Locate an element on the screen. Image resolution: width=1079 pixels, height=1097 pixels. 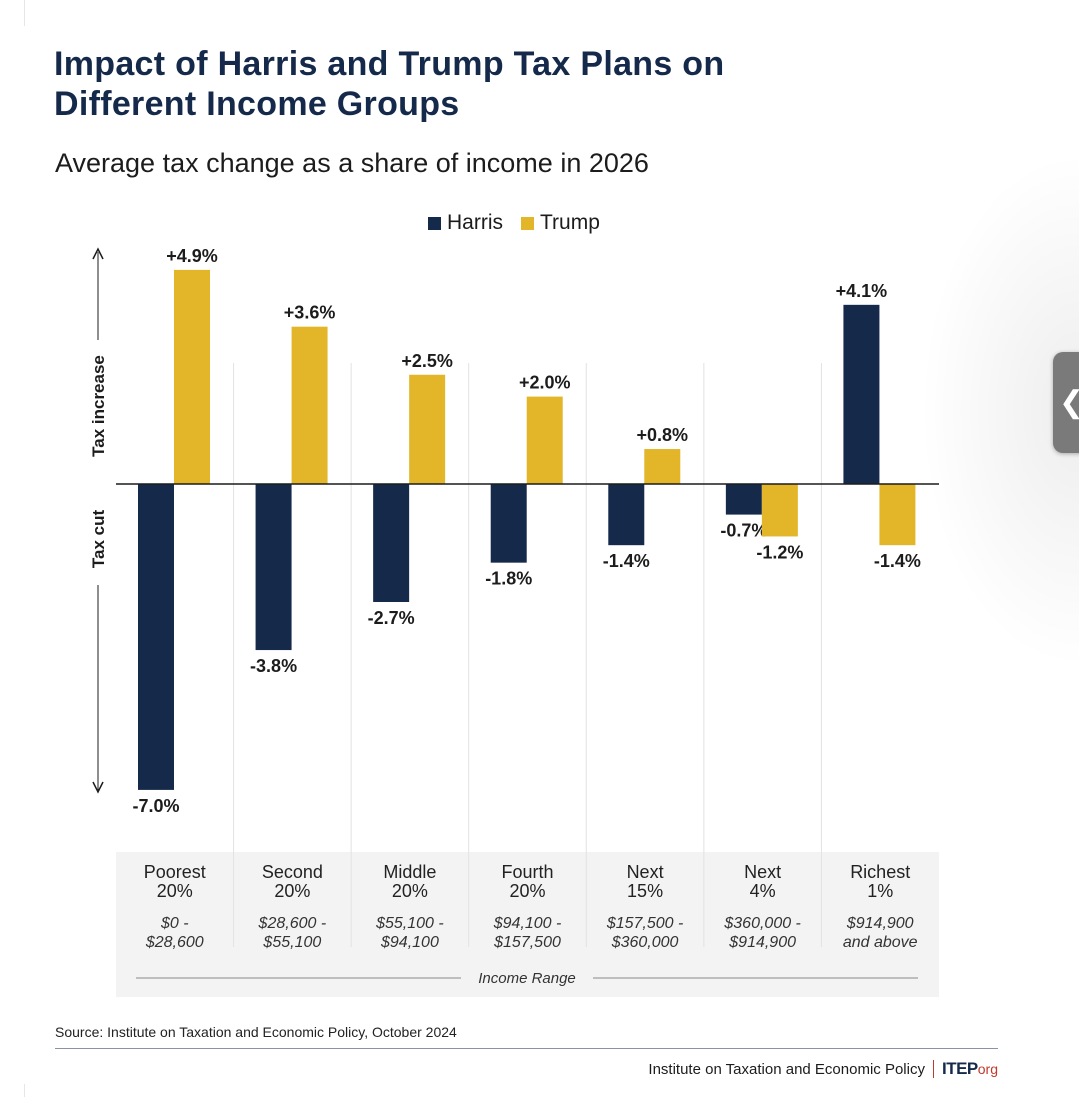
y-axis-label-cut: Tax cut is located at coordinates (98, 539).